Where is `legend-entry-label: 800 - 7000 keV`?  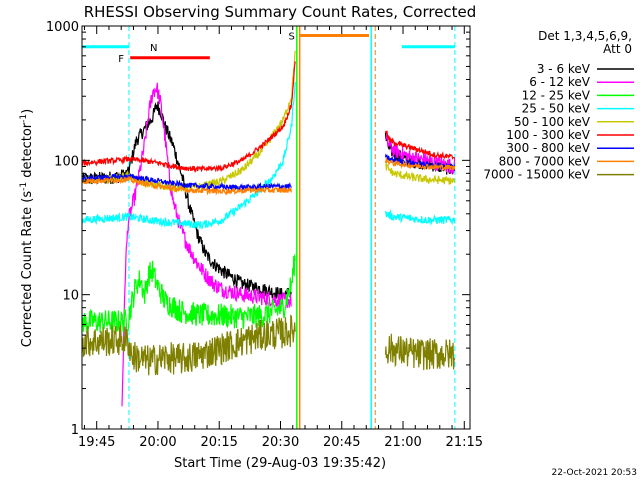 legend-entry-label: 800 - 7000 keV is located at coordinates (545, 161).